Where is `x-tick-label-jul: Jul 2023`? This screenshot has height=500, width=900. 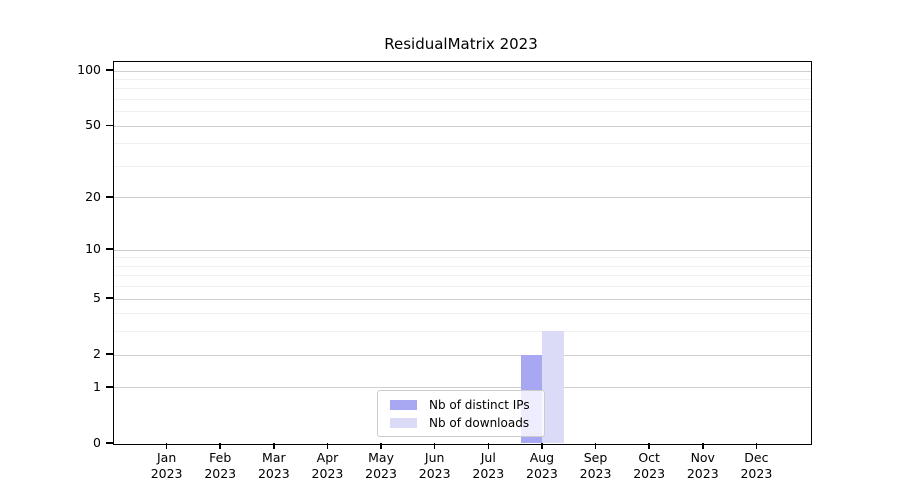
x-tick-label-jul: Jul 2023 is located at coordinates (488, 465).